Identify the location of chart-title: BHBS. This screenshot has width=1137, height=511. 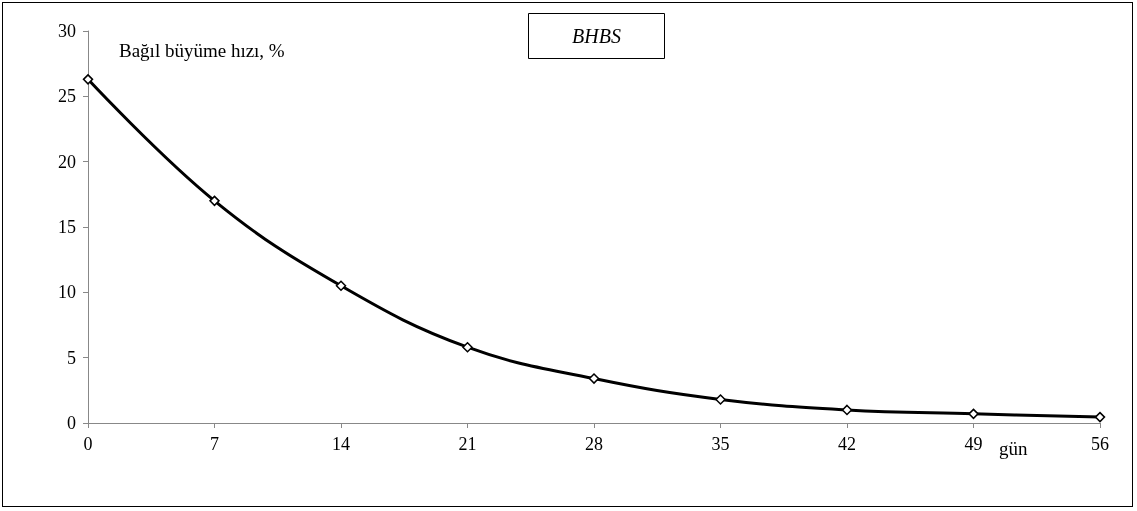
(596, 36).